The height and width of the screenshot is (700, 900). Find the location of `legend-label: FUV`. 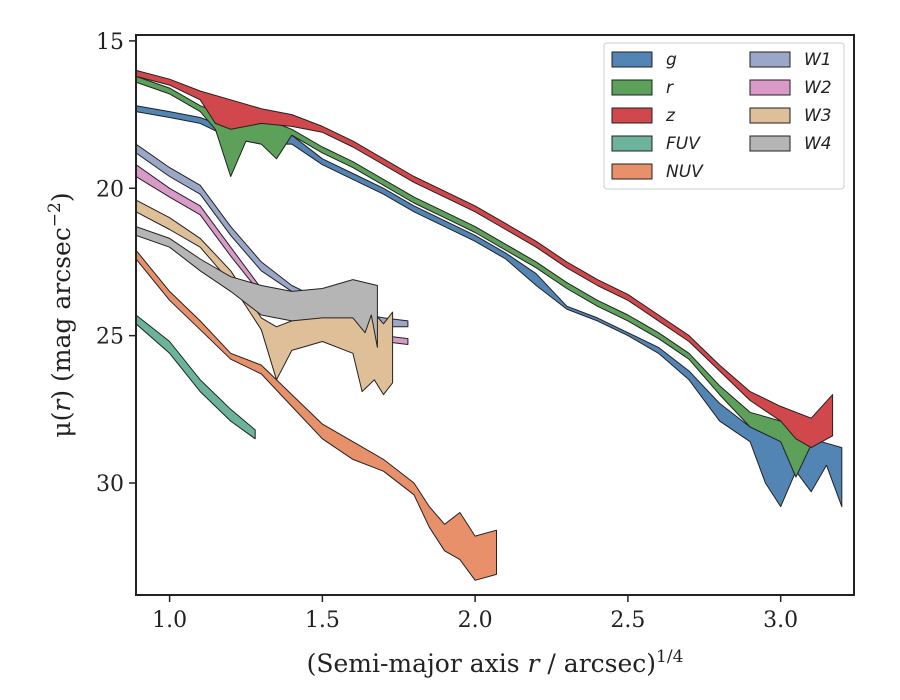

legend-label: FUV is located at coordinates (683, 144).